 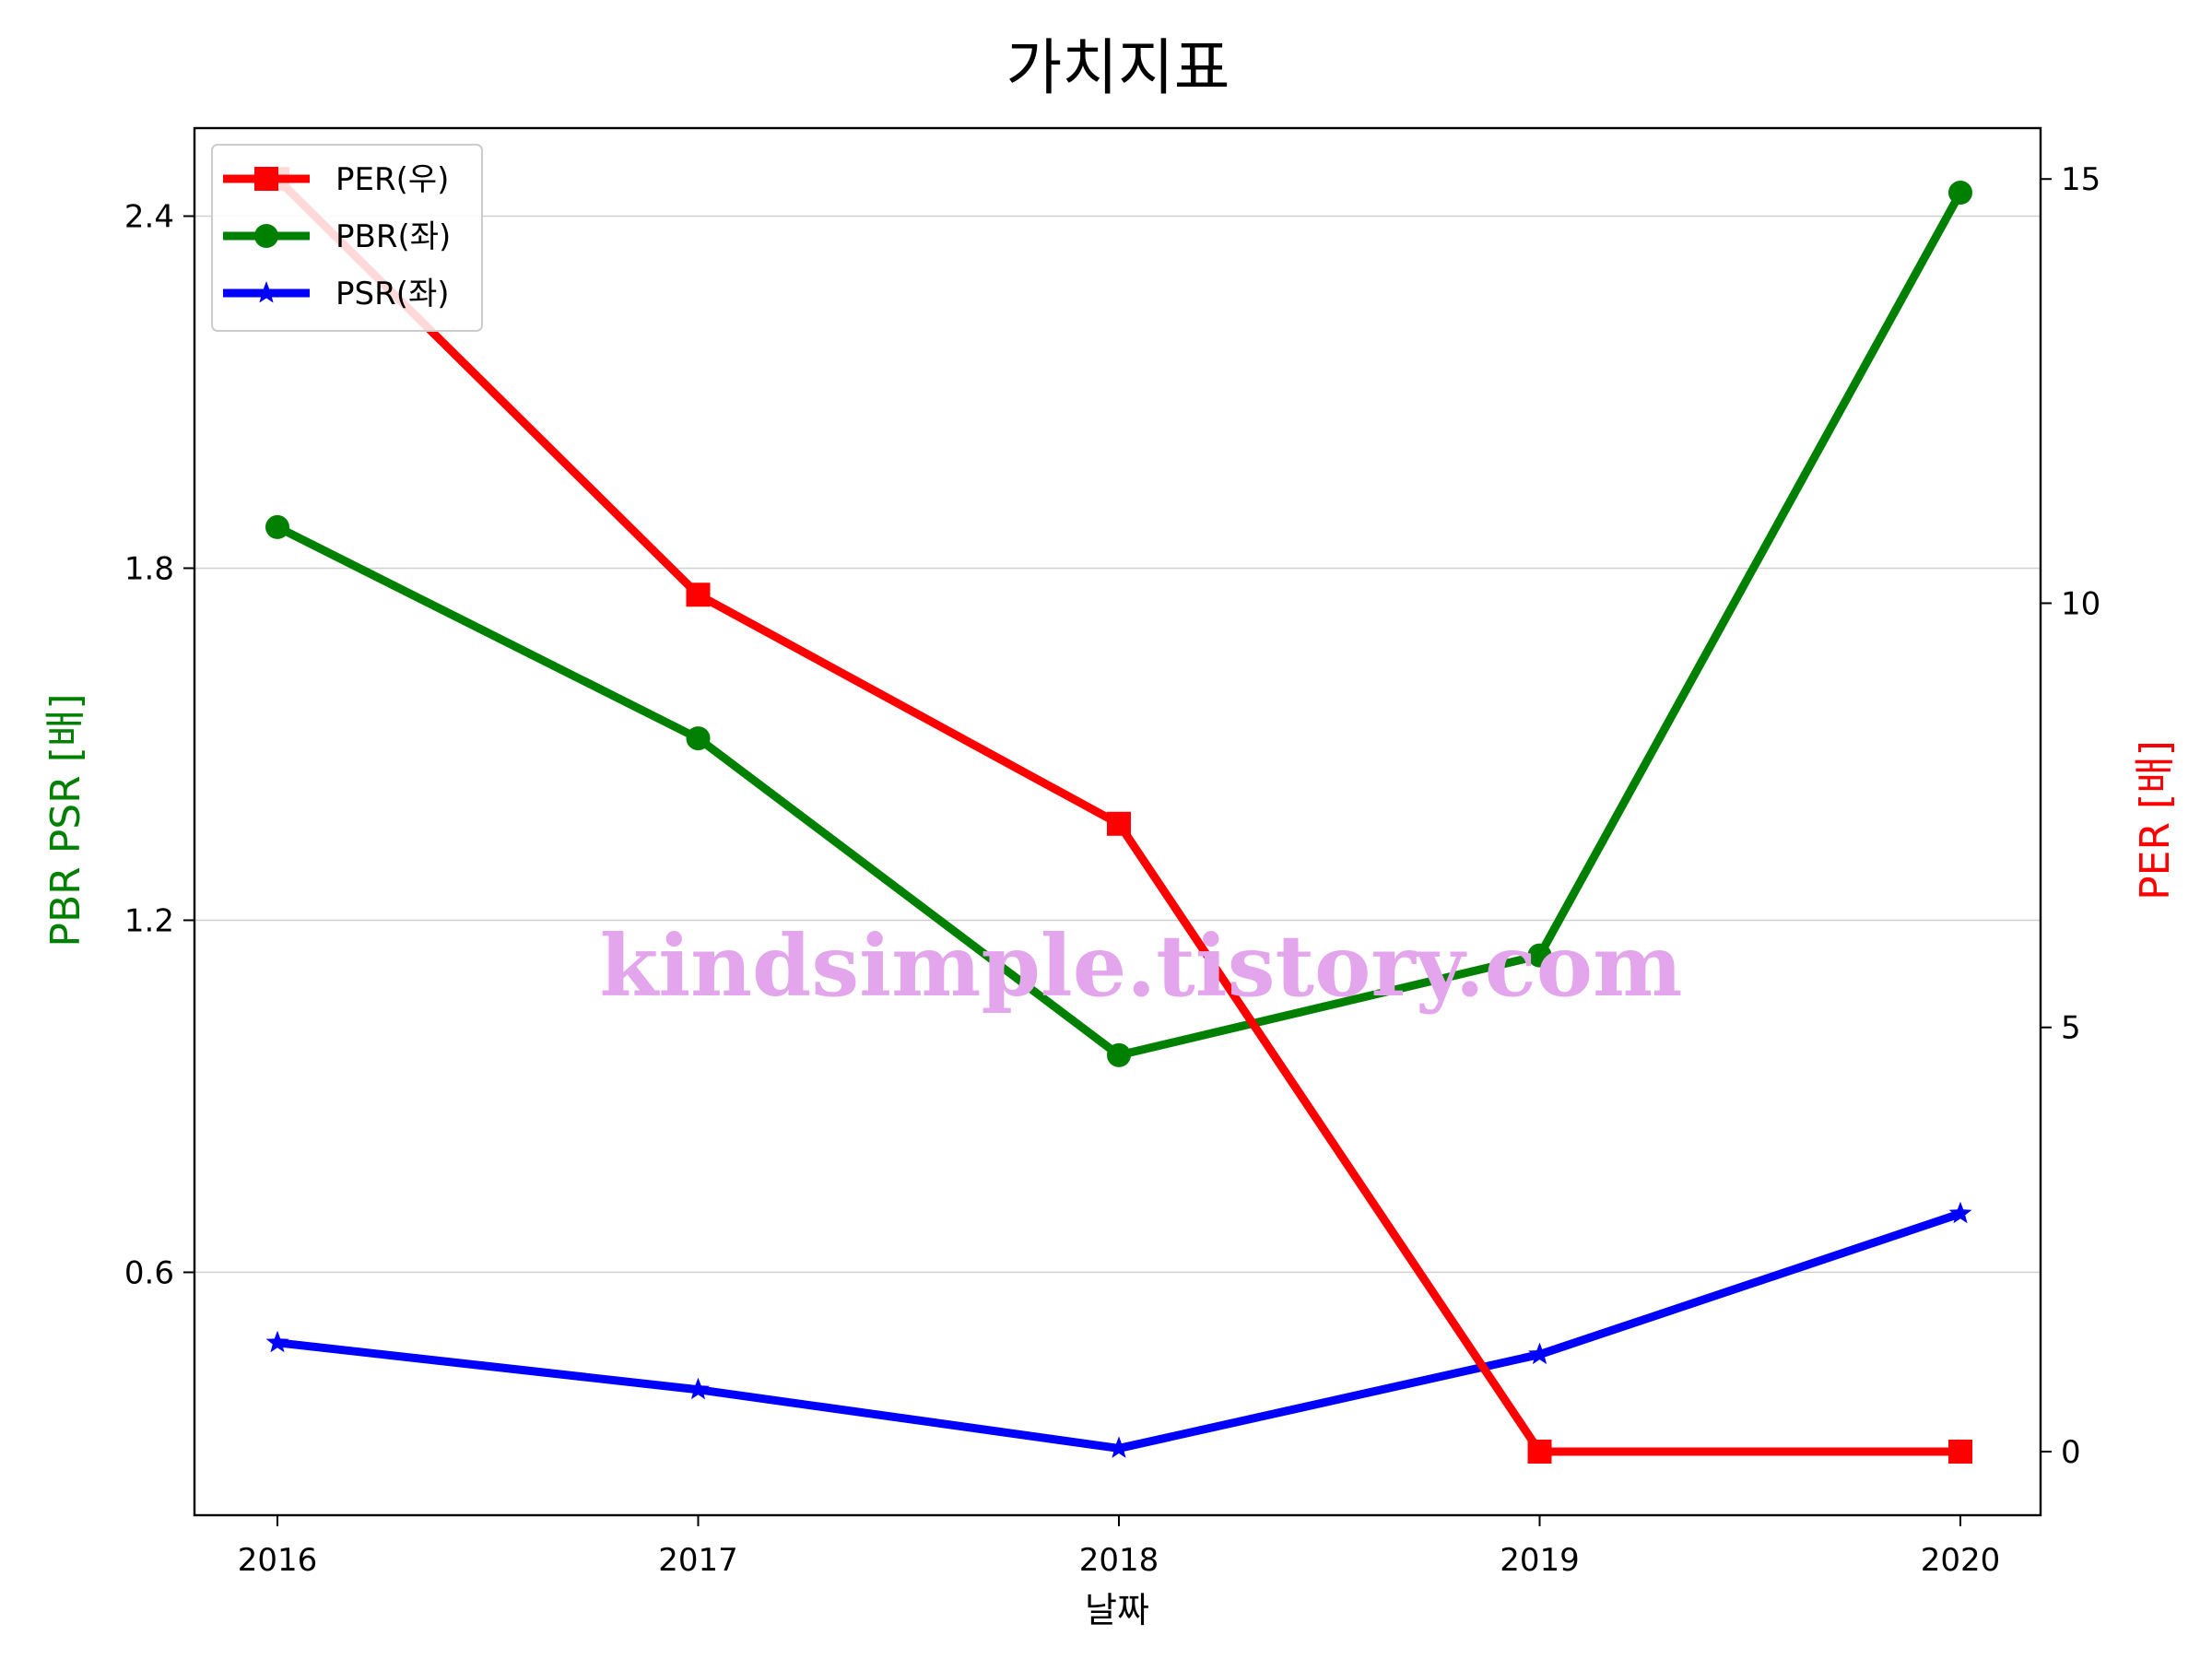 What do you see at coordinates (392, 179) in the screenshot?
I see `legend-label: PER(우)` at bounding box center [392, 179].